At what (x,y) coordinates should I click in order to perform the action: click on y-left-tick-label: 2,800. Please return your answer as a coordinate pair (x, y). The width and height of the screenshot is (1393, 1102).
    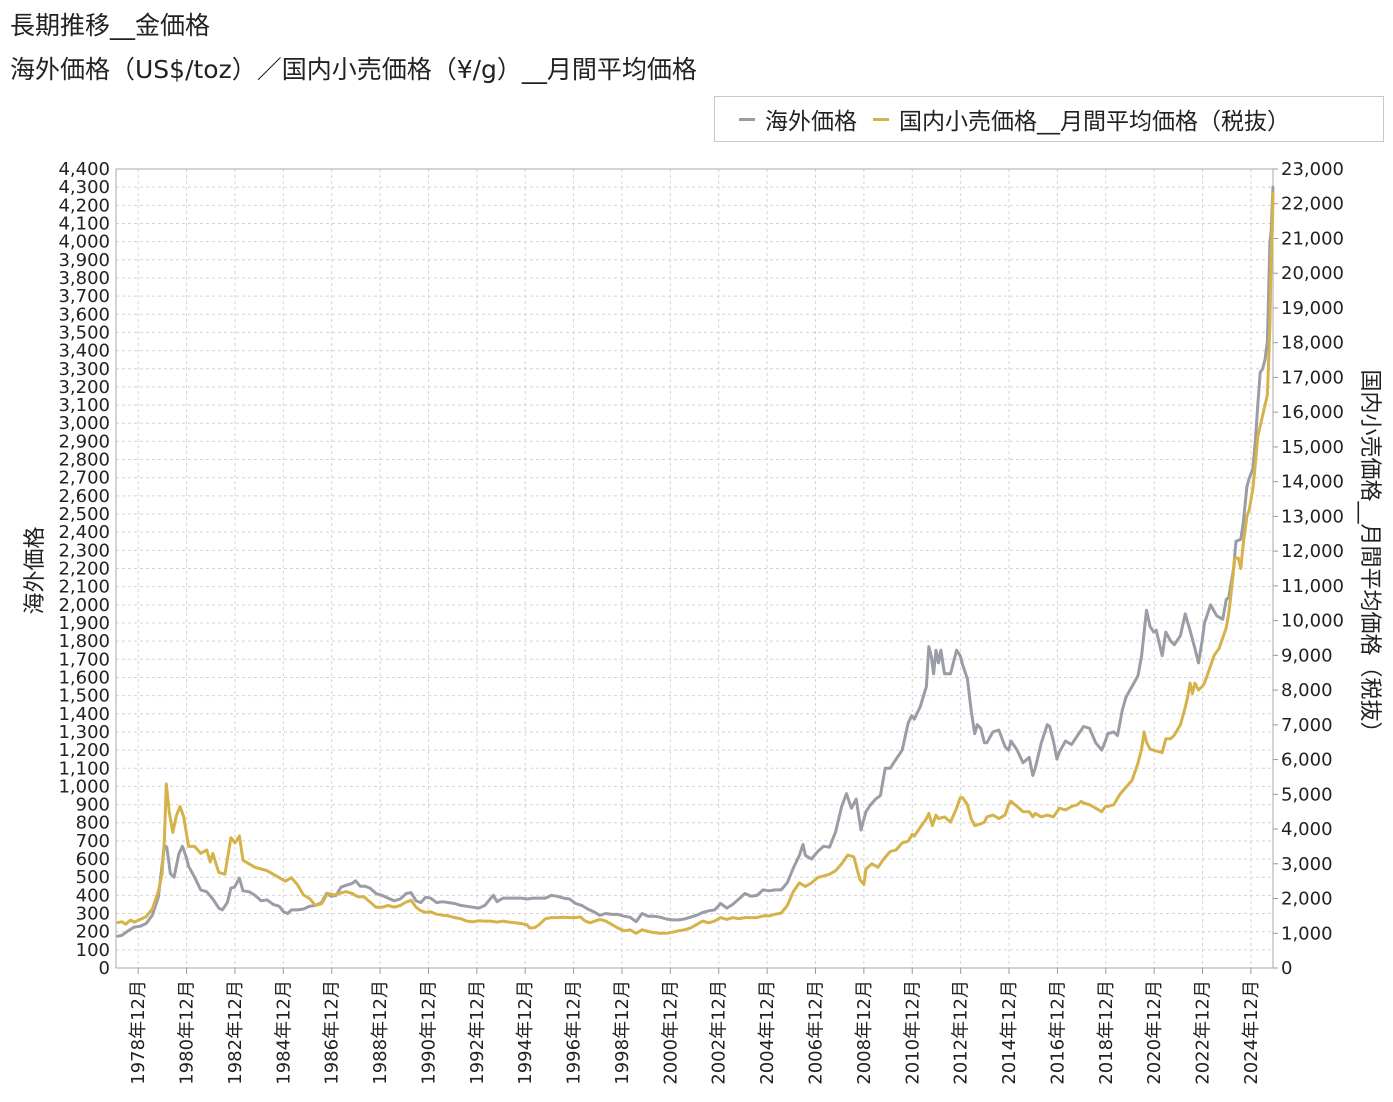
    Looking at the image, I should click on (84, 460).